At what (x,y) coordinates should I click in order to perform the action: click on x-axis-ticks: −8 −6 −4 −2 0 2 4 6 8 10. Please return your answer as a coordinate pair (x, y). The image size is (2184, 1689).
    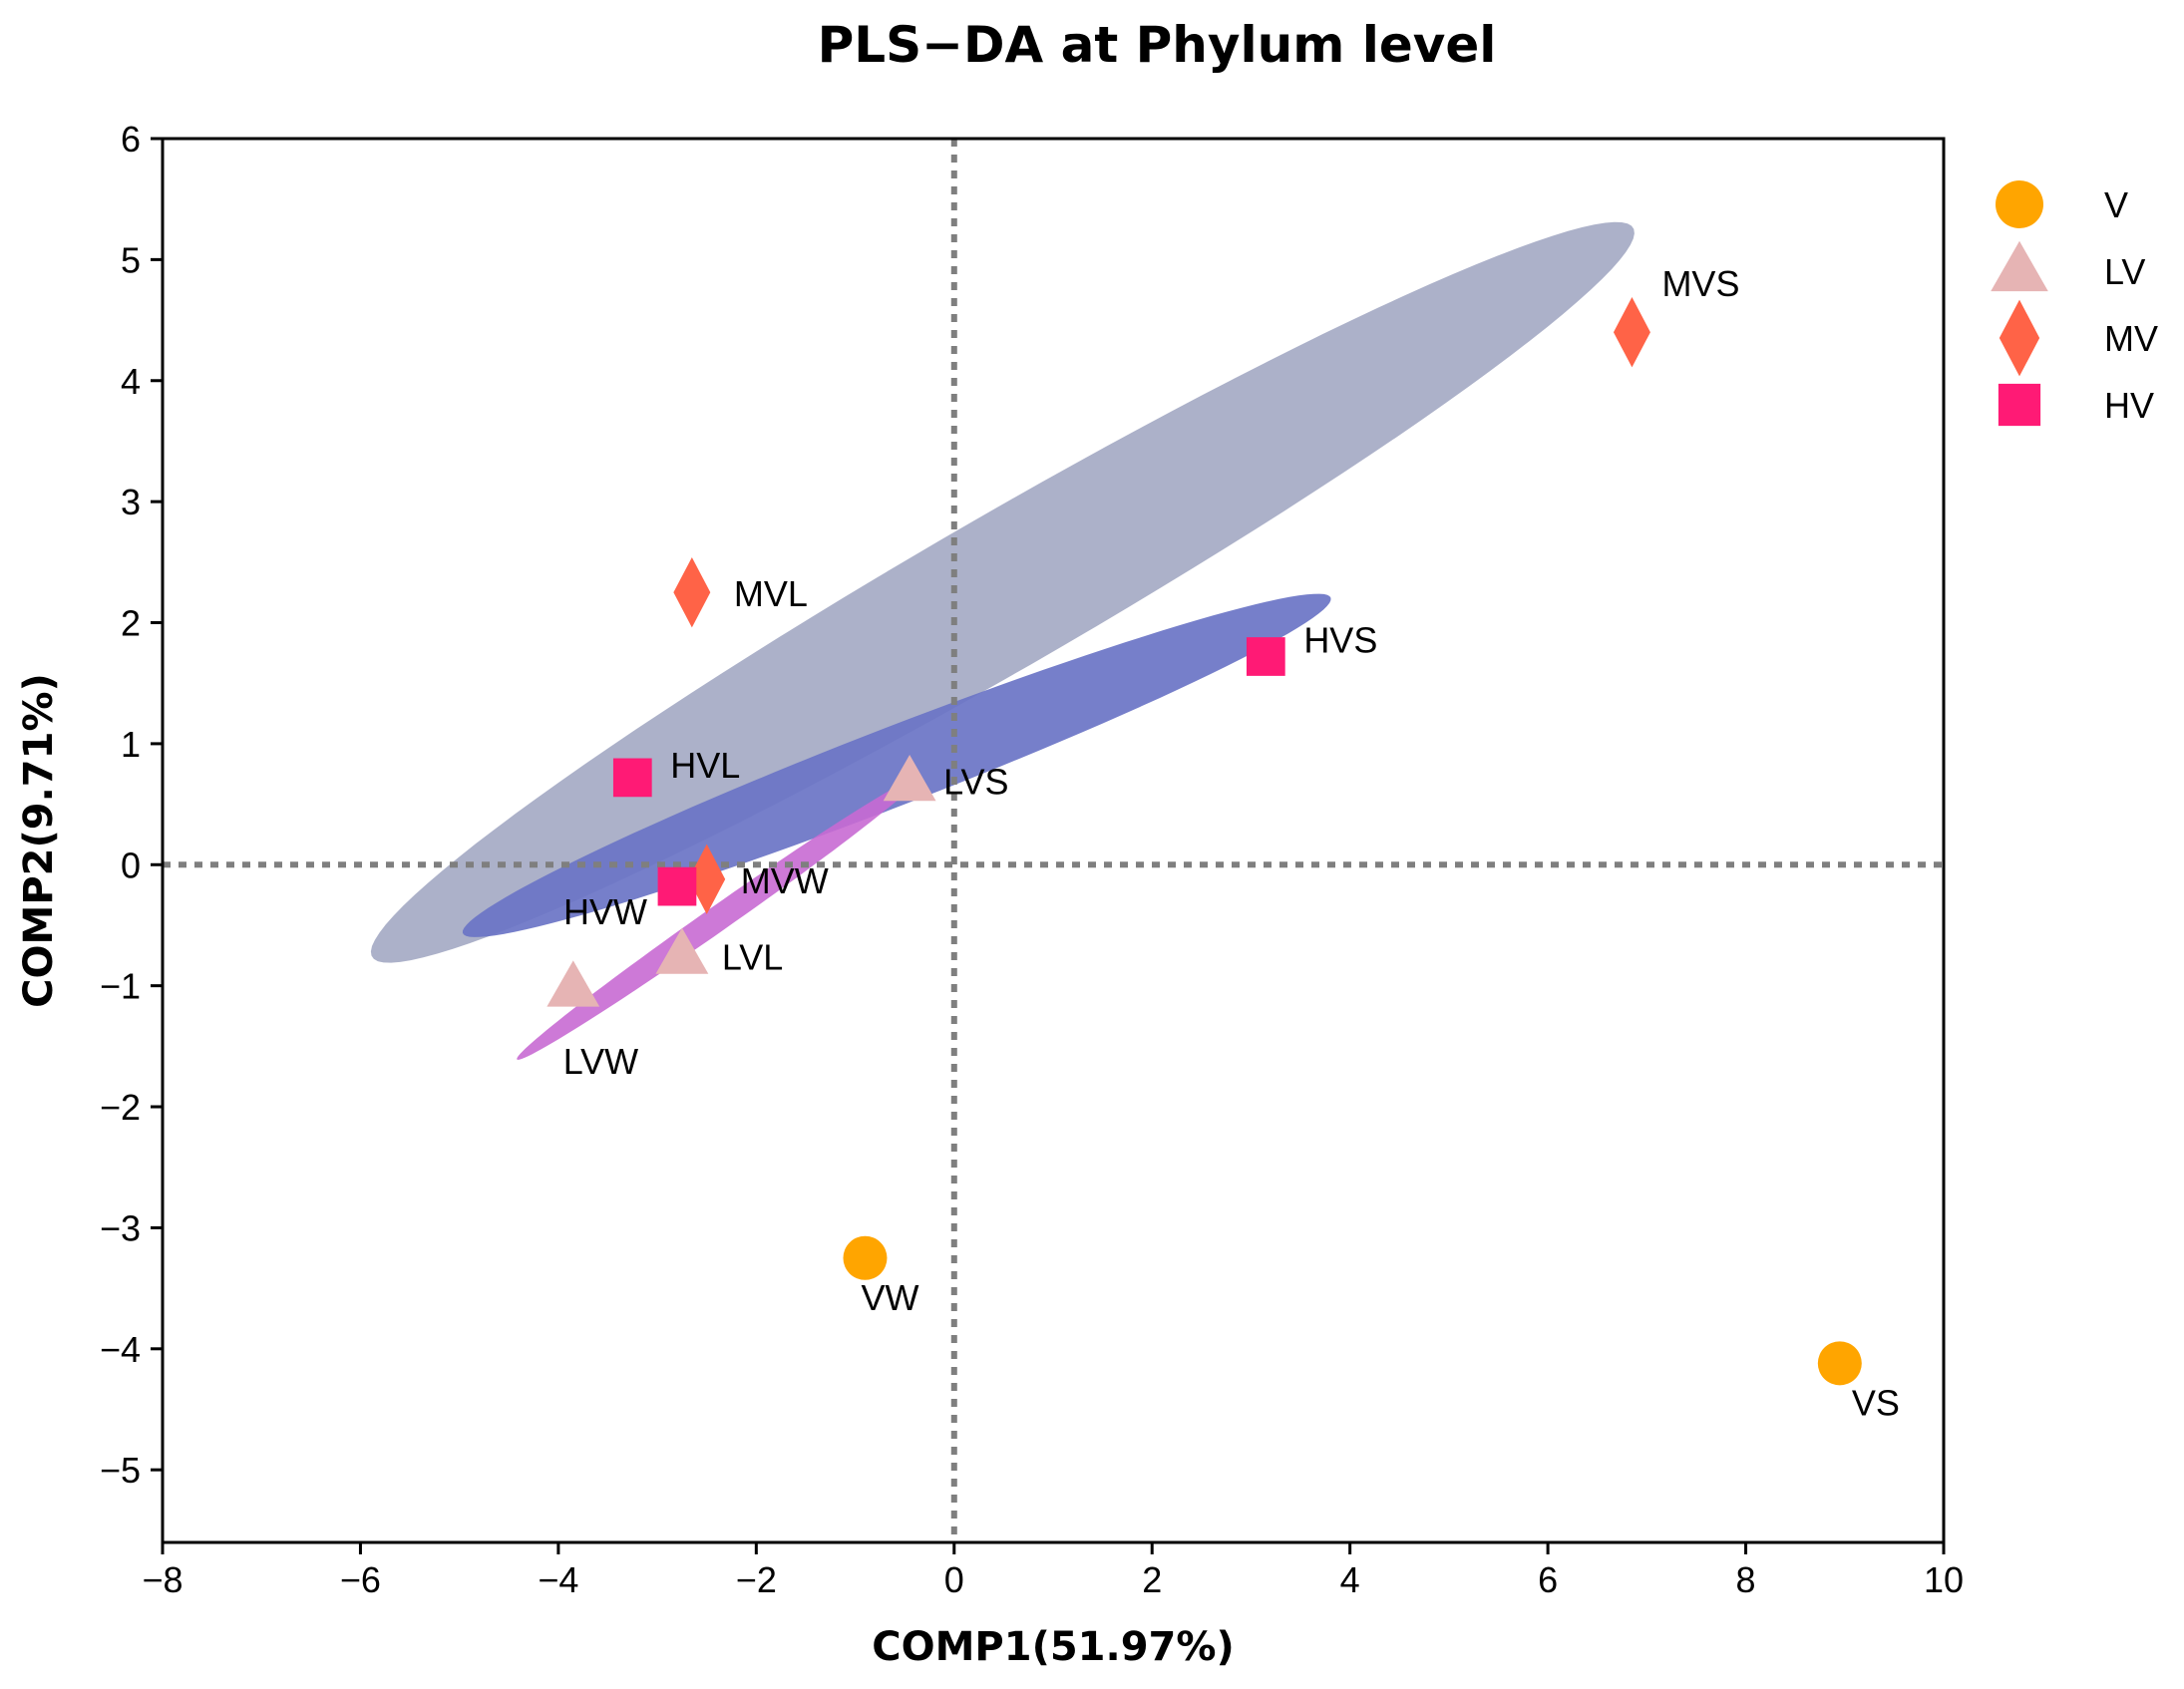
    Looking at the image, I should click on (1053, 1571).